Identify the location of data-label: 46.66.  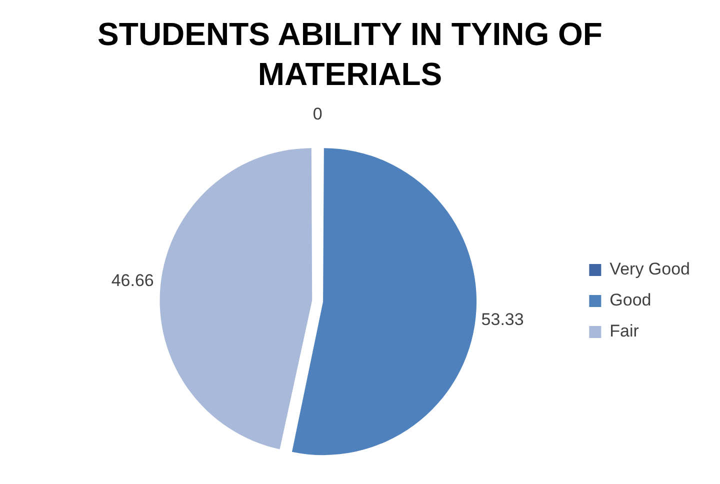
(132, 280).